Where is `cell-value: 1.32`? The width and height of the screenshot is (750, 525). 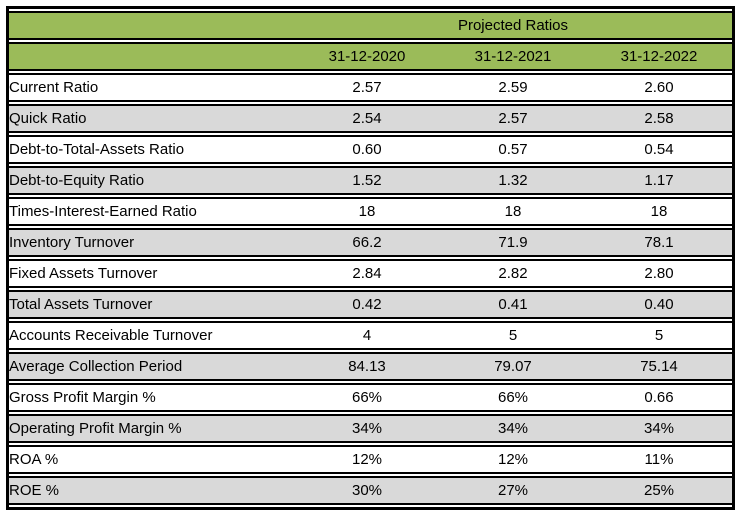
cell-value: 1.32 is located at coordinates (513, 180).